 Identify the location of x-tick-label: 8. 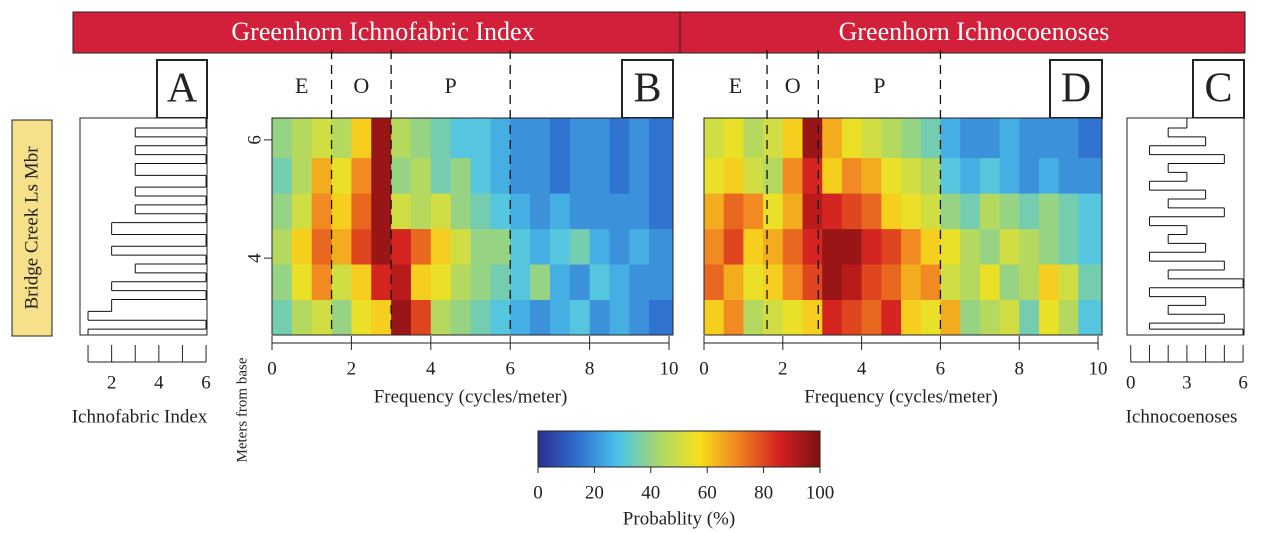
(590, 368).